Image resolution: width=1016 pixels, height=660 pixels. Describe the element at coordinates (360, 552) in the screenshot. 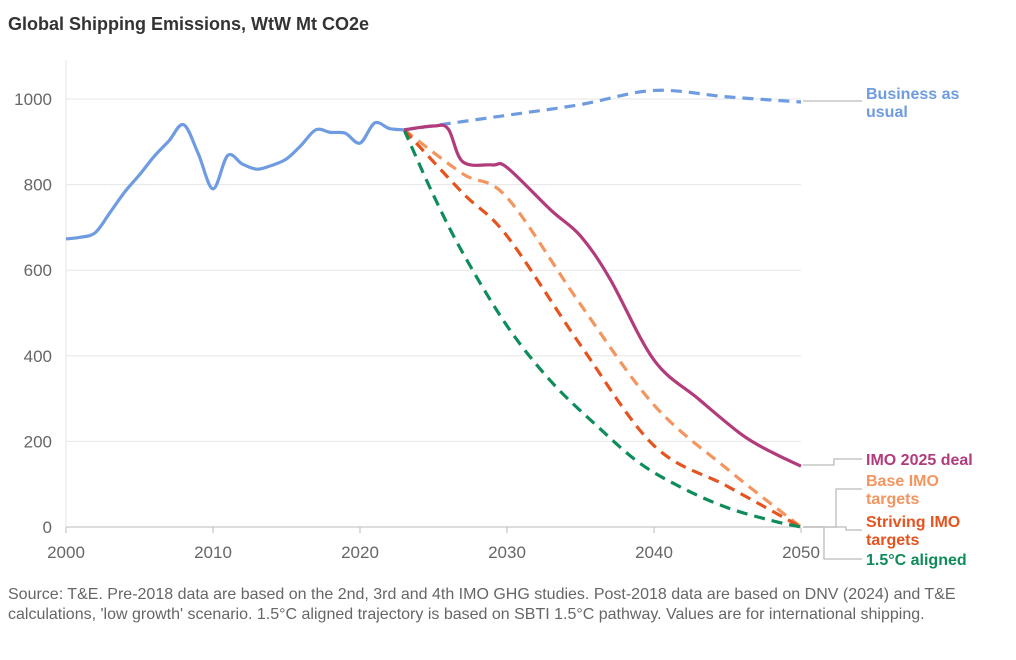

I see `x-tick-label: 2020` at that location.